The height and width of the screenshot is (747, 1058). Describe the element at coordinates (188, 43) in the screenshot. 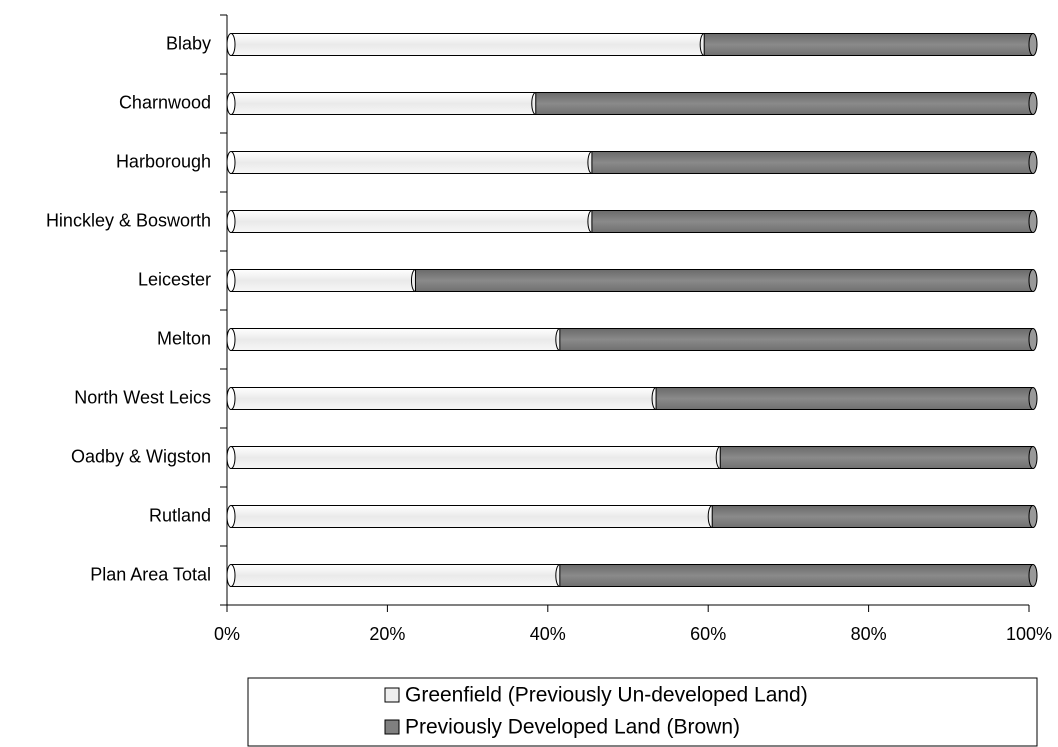

I see `y-tick-label: Blaby` at that location.